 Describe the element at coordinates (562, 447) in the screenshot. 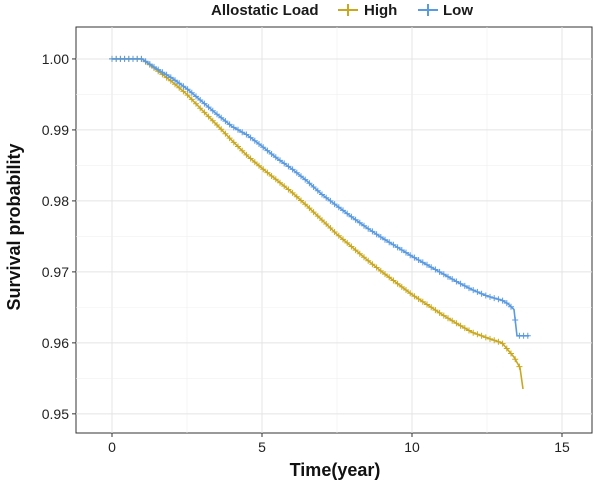

I see `x-tick-label: 15` at that location.